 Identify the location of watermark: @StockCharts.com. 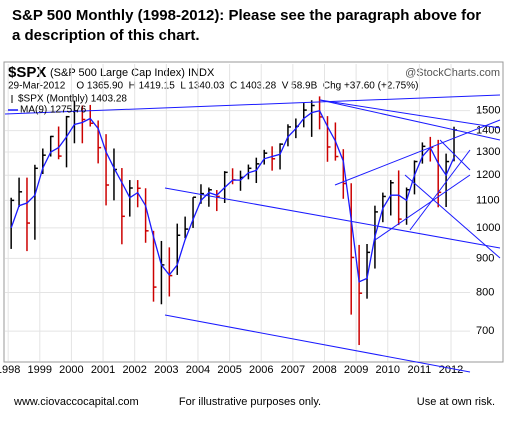
(452, 73).